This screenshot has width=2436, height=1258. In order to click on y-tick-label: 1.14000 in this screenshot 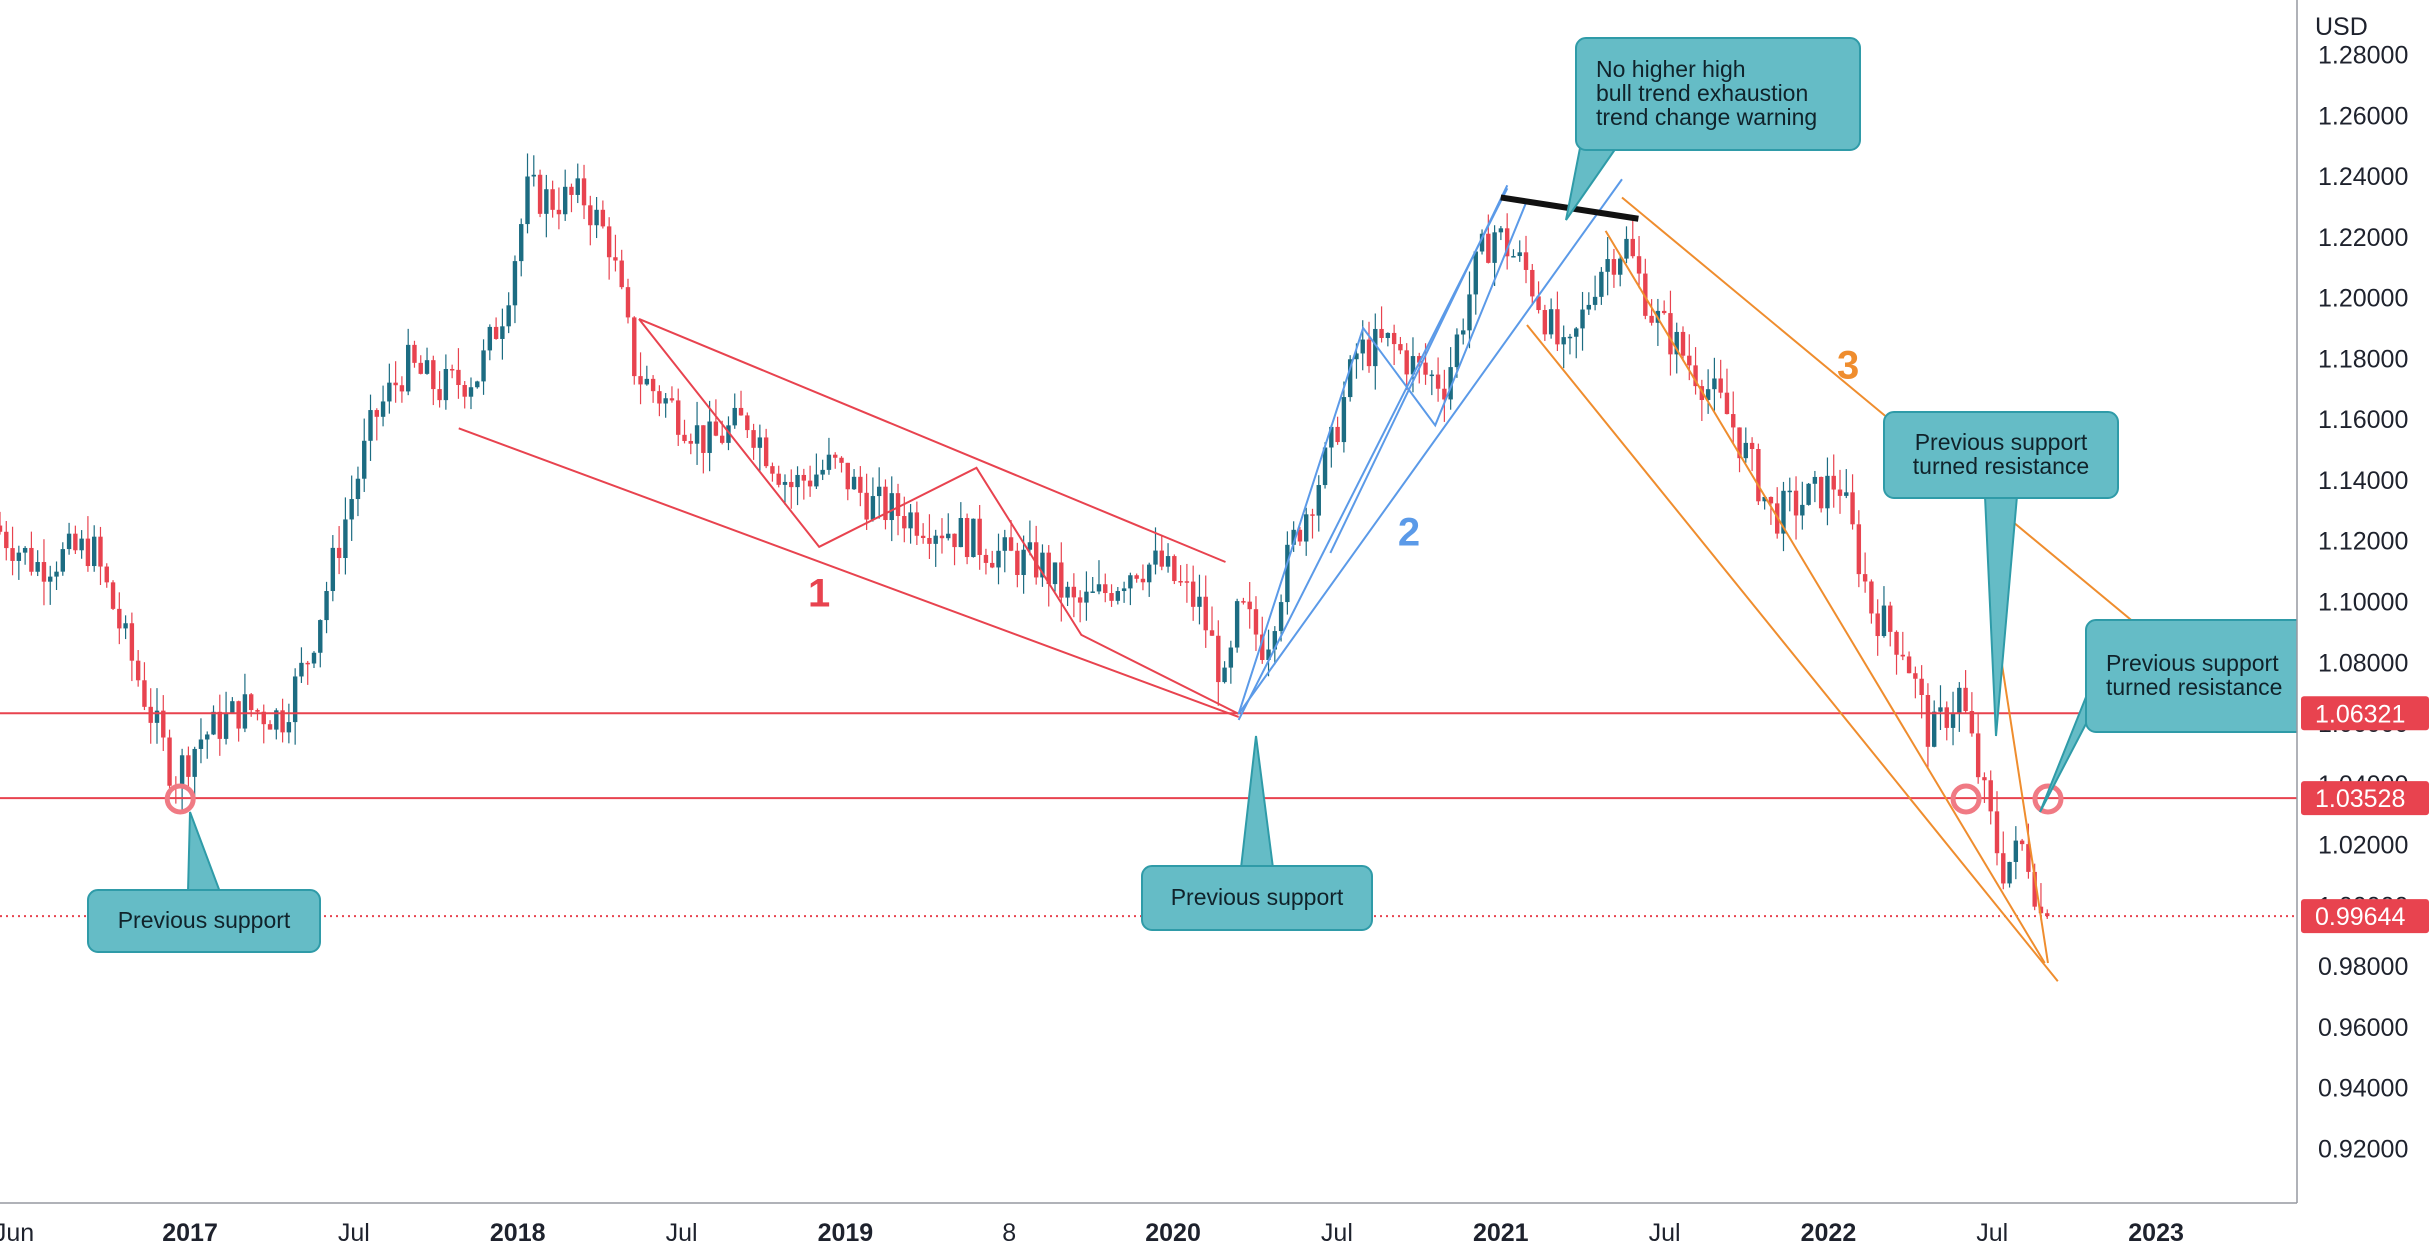, I will do `click(2363, 481)`.